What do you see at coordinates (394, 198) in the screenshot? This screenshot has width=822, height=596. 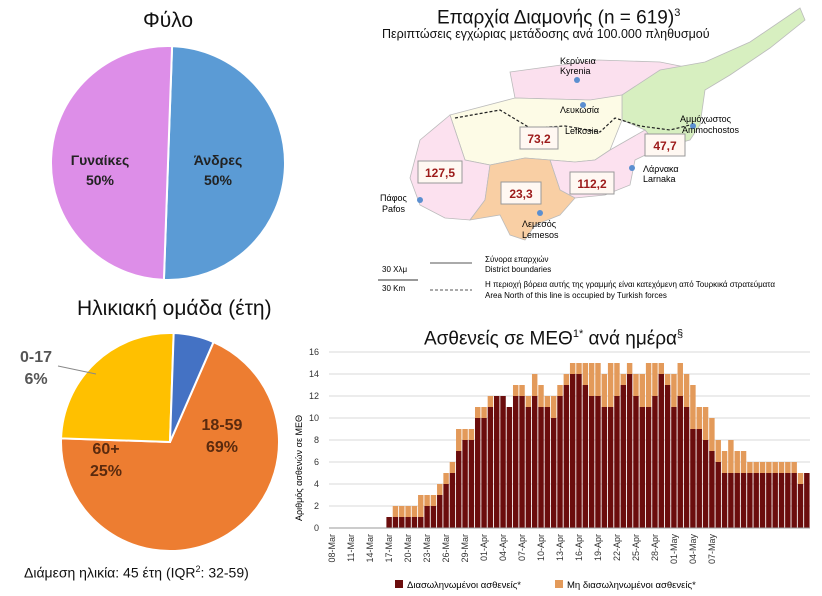 I see `pafos-name-gr: Πάφος` at bounding box center [394, 198].